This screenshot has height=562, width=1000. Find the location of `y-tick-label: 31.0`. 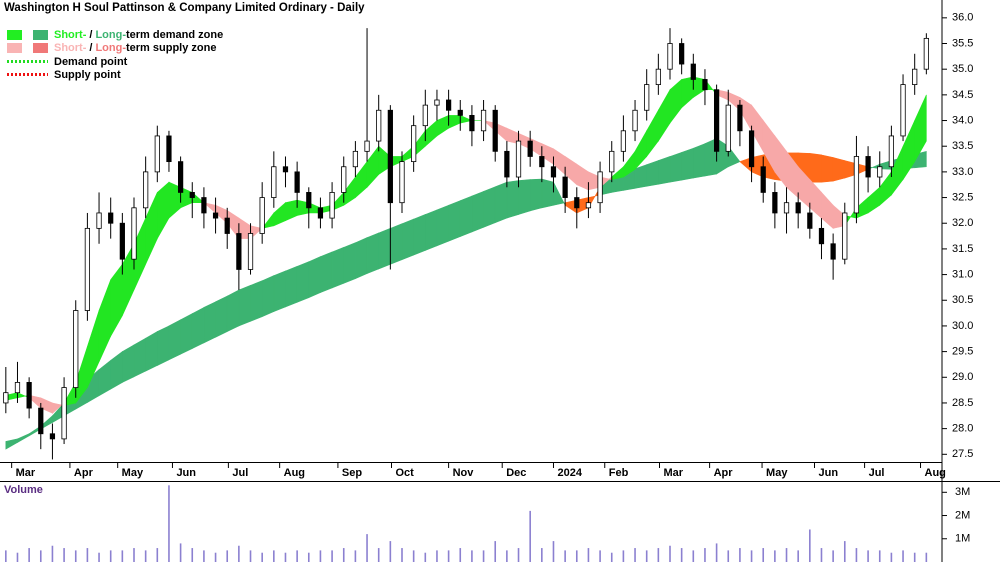

y-tick-label: 31.0 is located at coordinates (962, 274).